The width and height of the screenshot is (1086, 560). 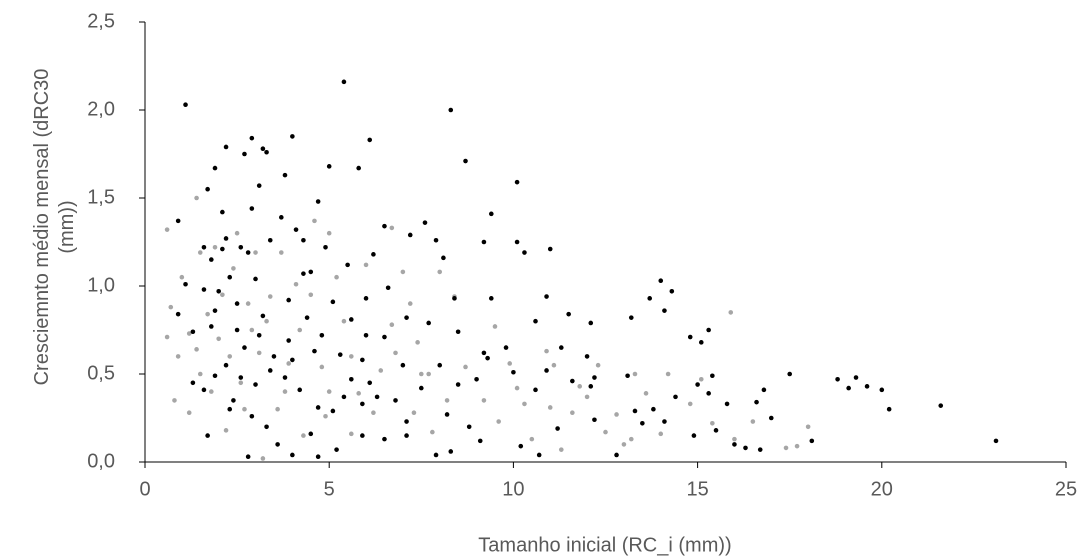 What do you see at coordinates (1066, 489) in the screenshot?
I see `x-tick-label: 25` at bounding box center [1066, 489].